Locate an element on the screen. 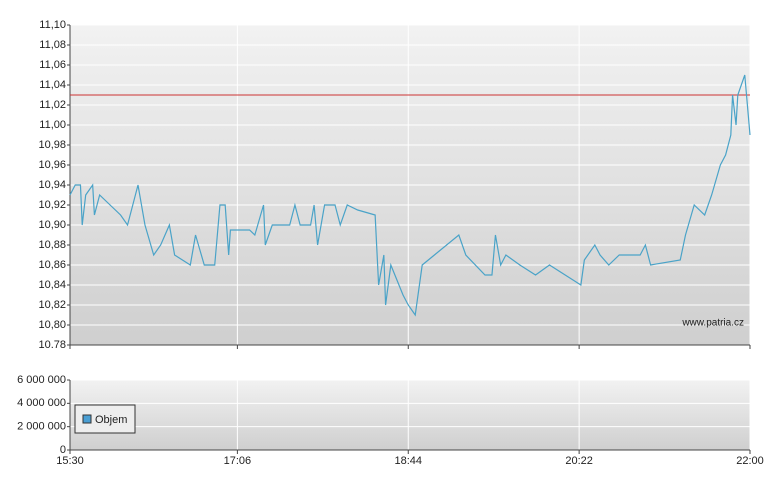 This screenshot has width=780, height=490. y-tick-label: 11,10 is located at coordinates (52, 25).